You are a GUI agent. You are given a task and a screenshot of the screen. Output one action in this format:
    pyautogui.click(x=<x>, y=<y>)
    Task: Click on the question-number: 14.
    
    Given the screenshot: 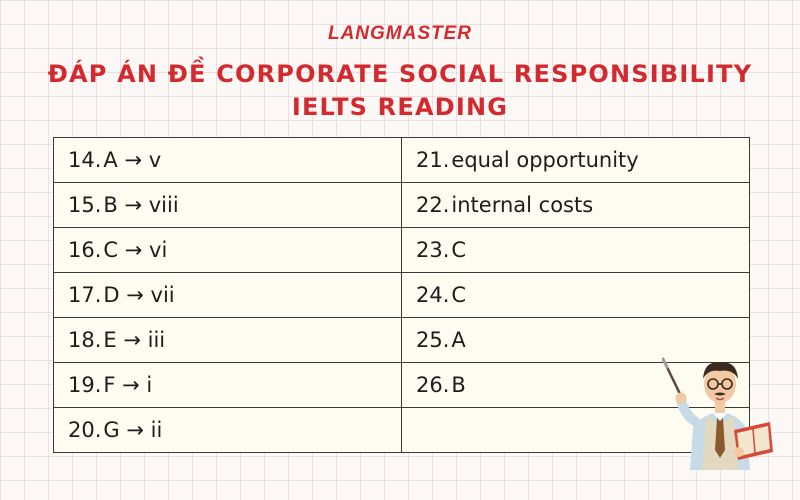 What is the action you would take?
    pyautogui.click(x=85, y=160)
    